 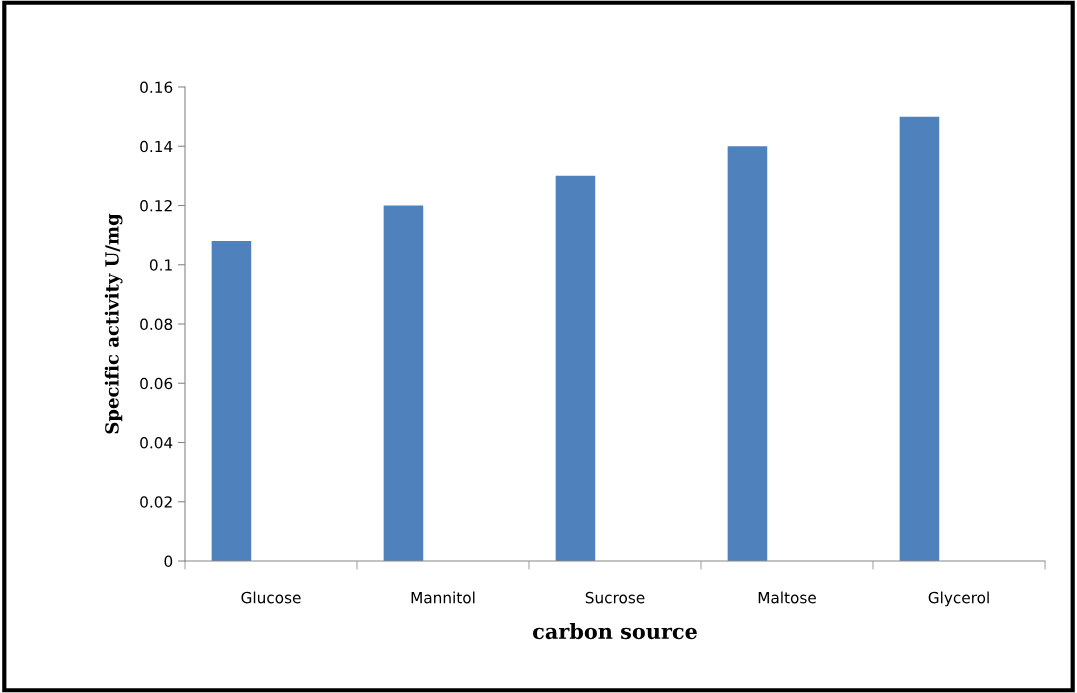 What do you see at coordinates (113, 323) in the screenshot?
I see `y-axis-title: Specific activity U/mg` at bounding box center [113, 323].